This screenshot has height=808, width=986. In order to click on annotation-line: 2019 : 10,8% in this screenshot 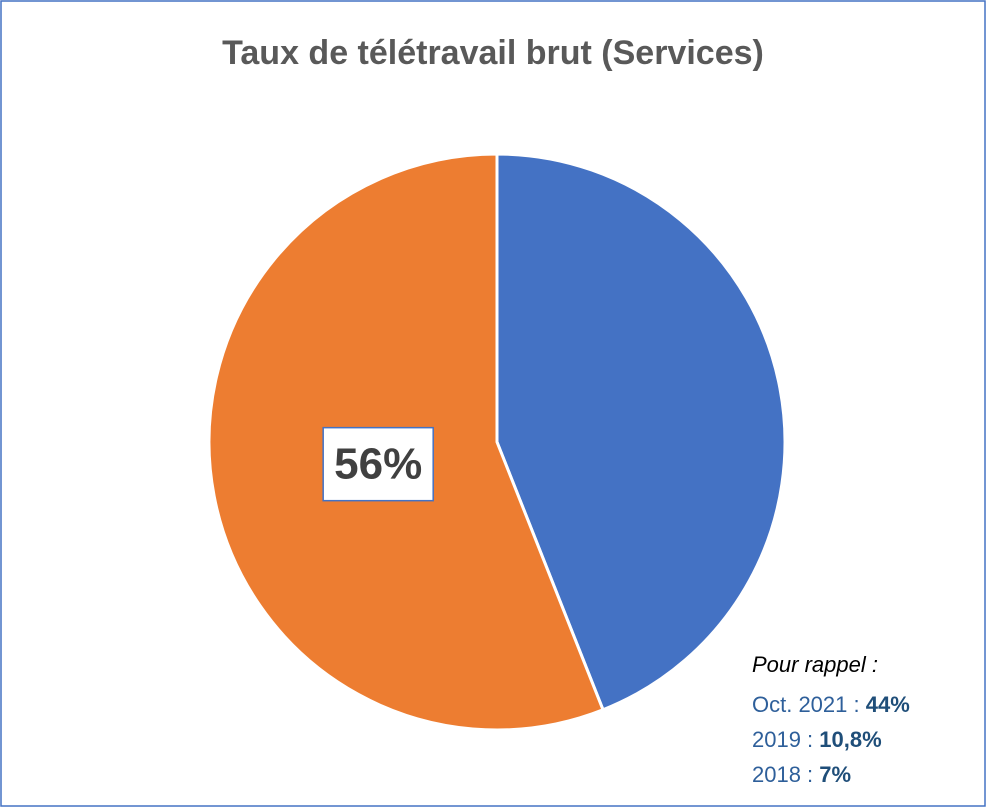, I will do `click(817, 739)`.